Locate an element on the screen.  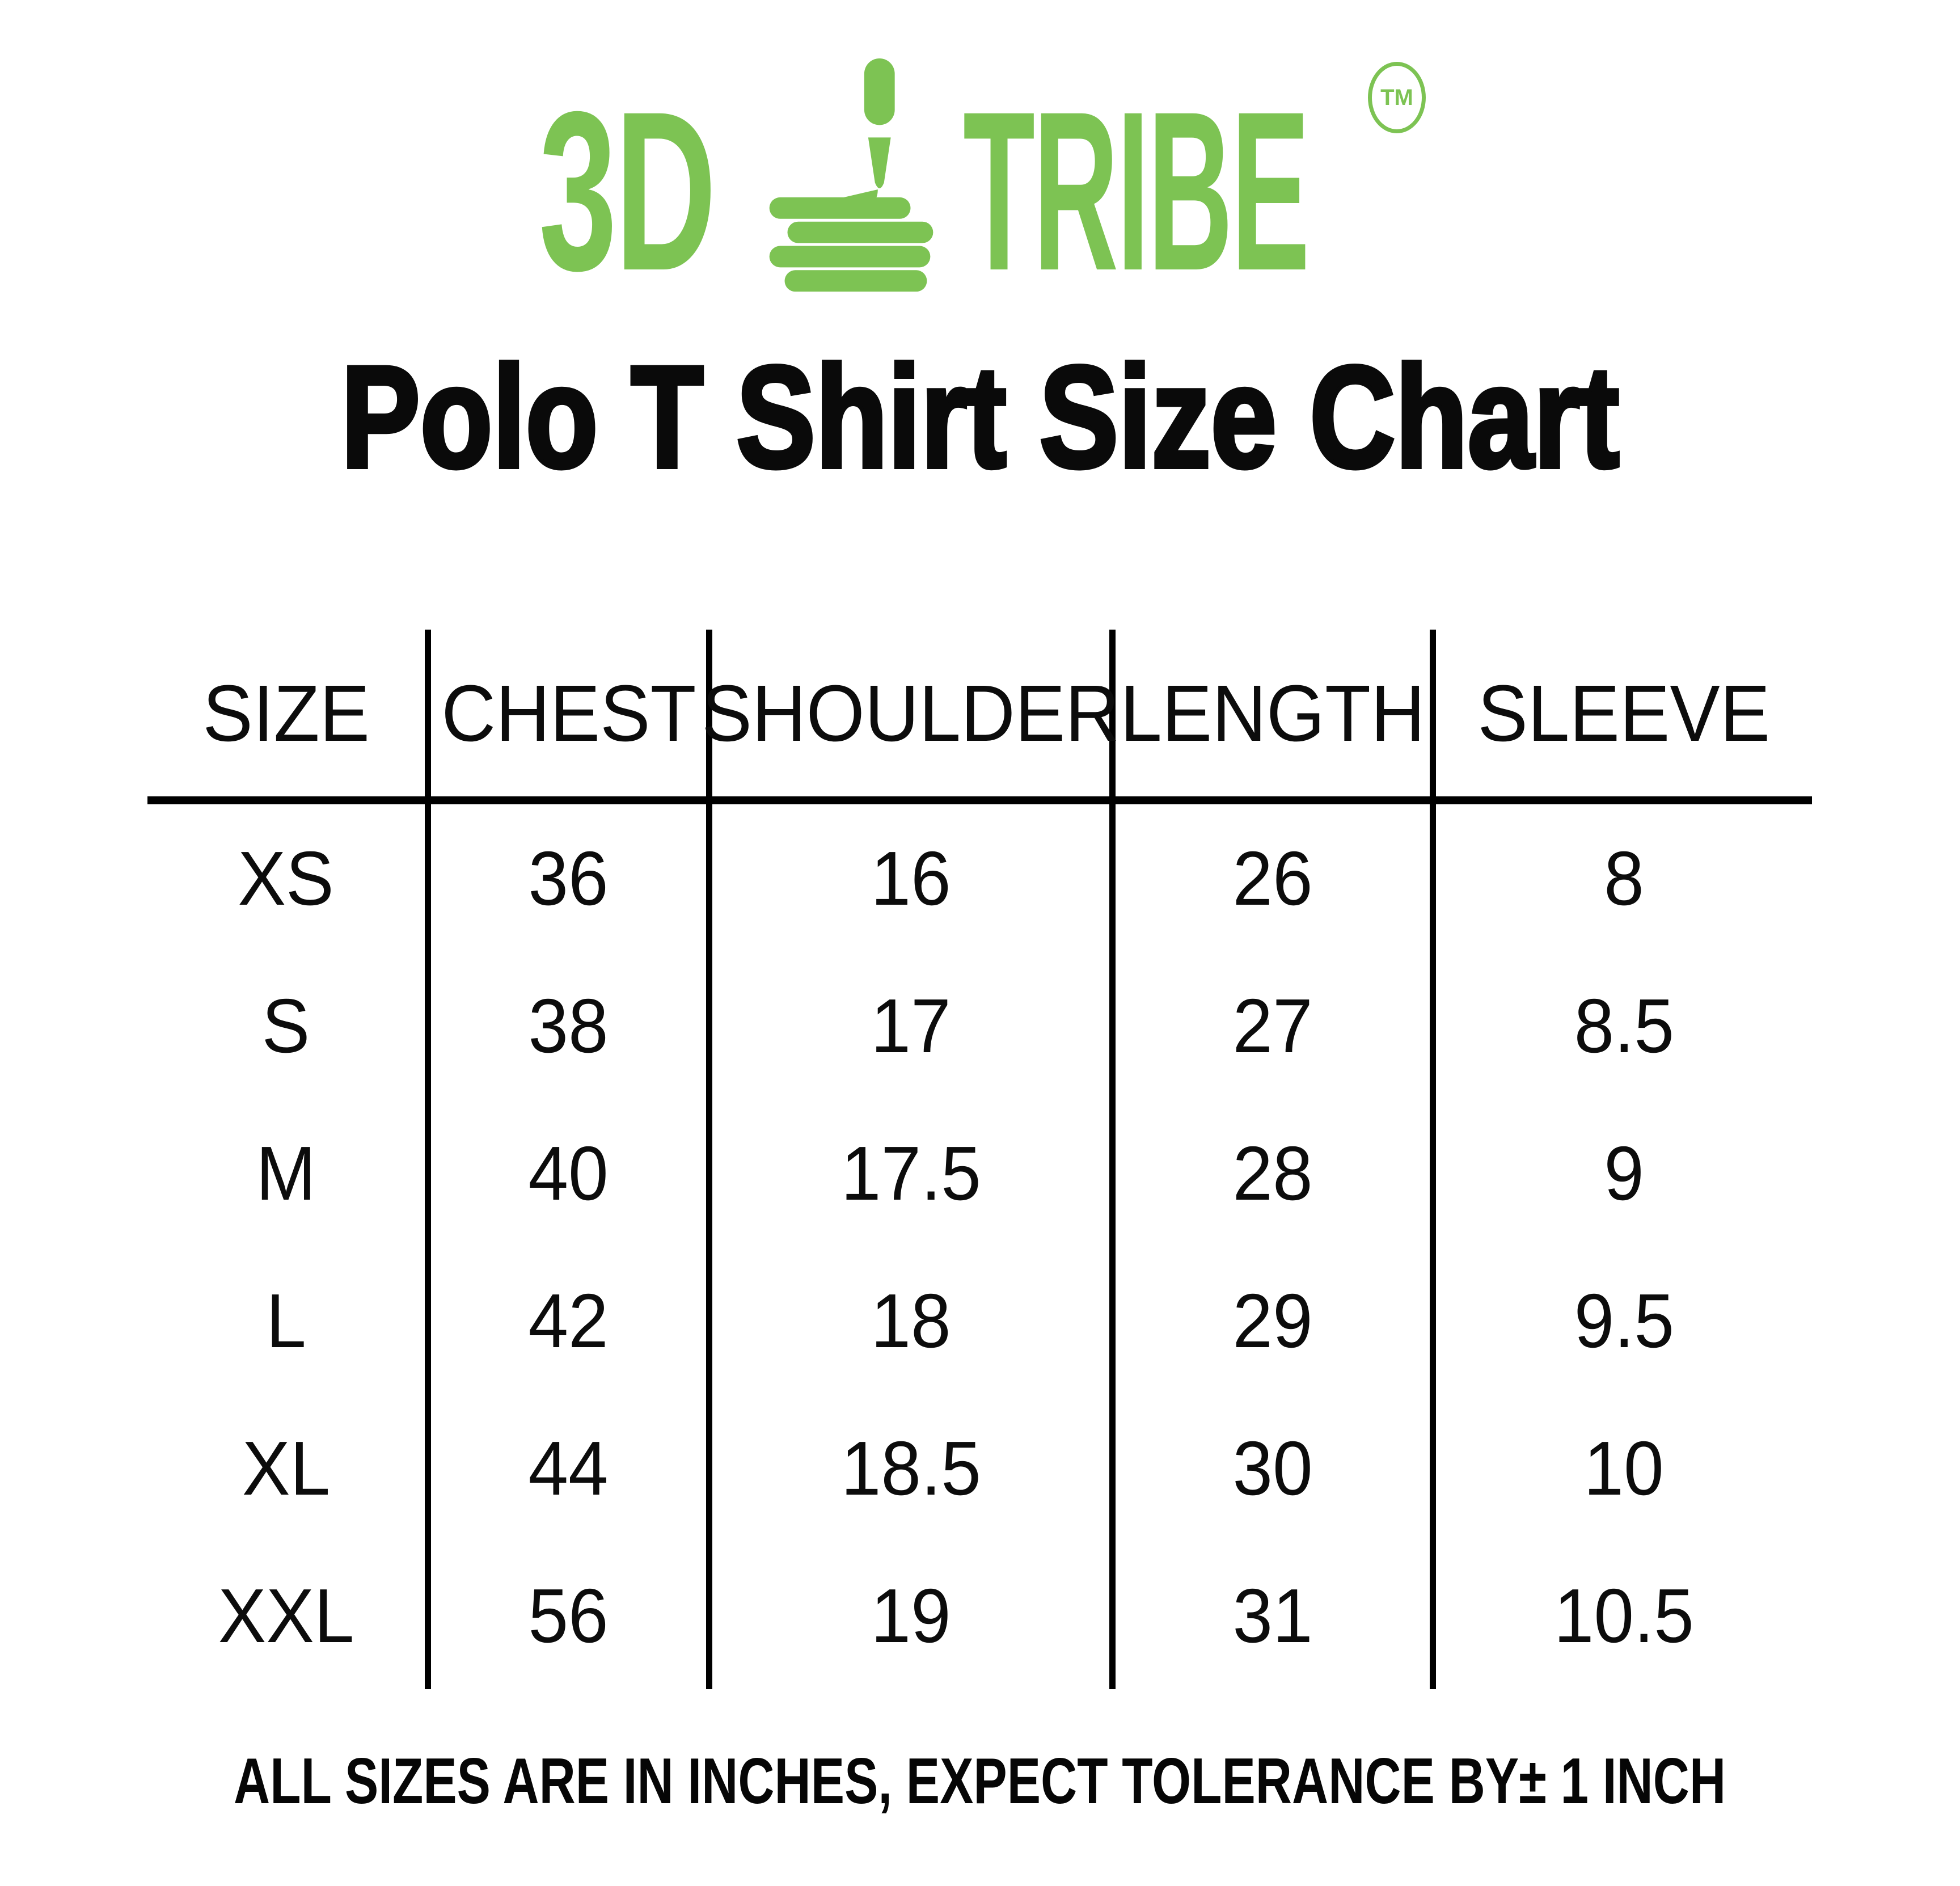
column-header-sleeve: SLEEVE is located at coordinates (1624, 717).